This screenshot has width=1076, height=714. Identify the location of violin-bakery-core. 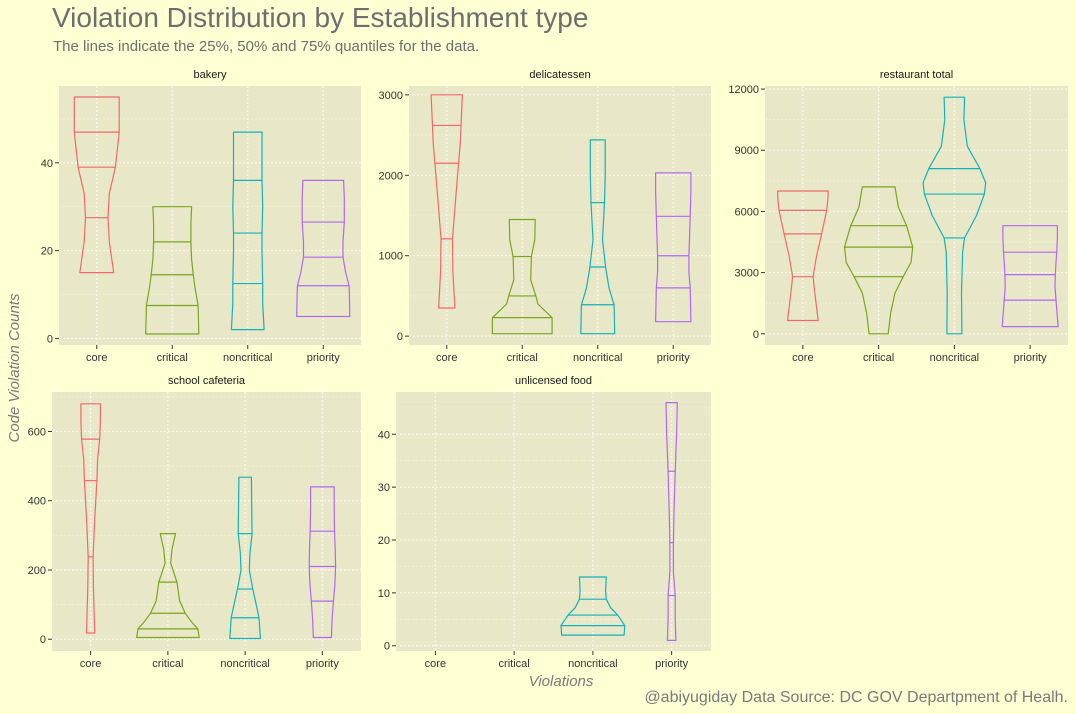
(96, 185).